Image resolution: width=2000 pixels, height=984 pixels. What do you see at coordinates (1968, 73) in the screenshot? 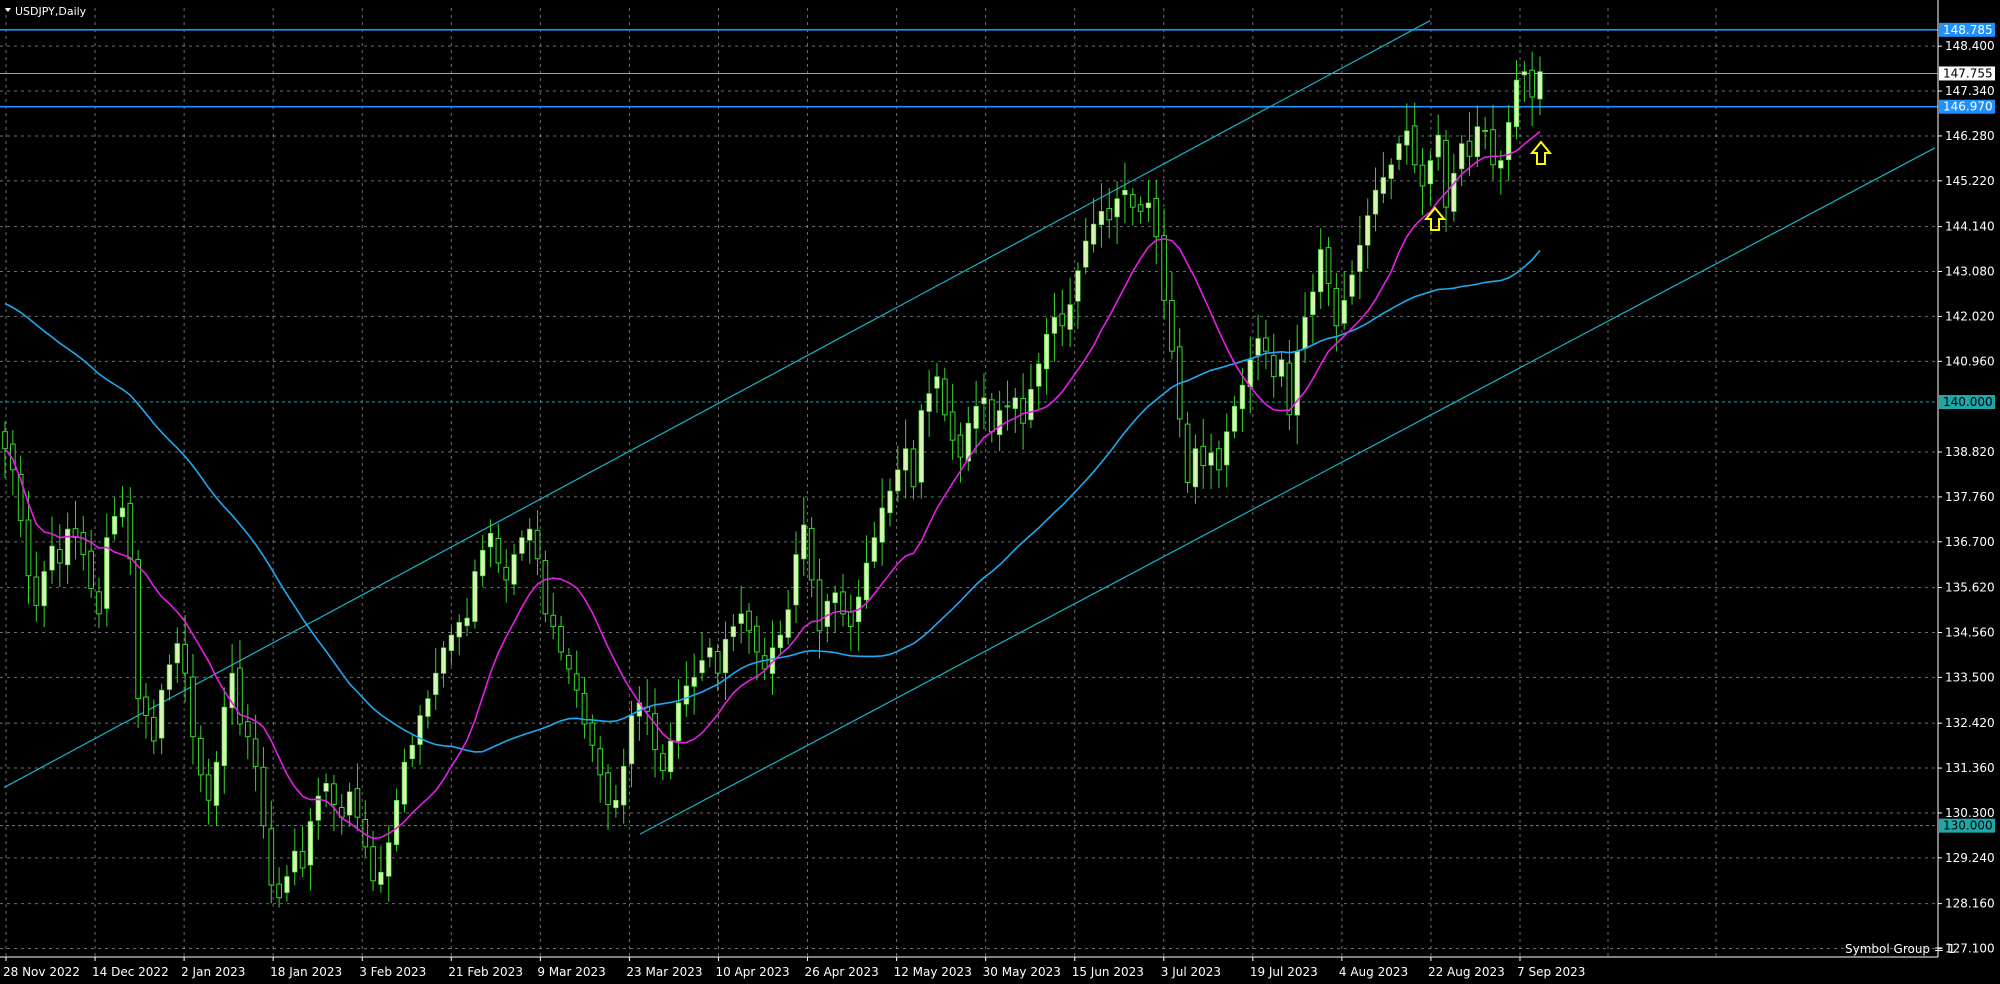
I see `price-tag-label: 147.755` at bounding box center [1968, 73].